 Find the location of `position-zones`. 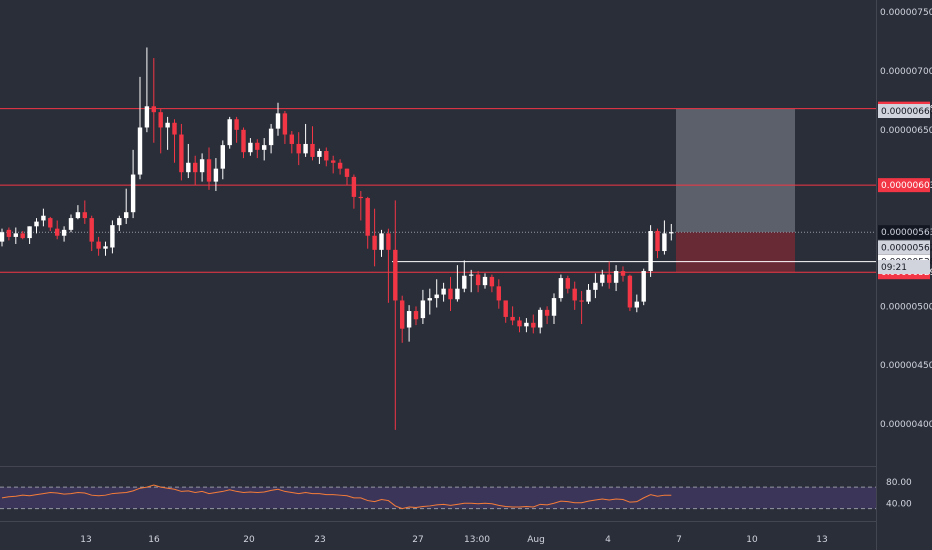

position-zones is located at coordinates (735, 190).